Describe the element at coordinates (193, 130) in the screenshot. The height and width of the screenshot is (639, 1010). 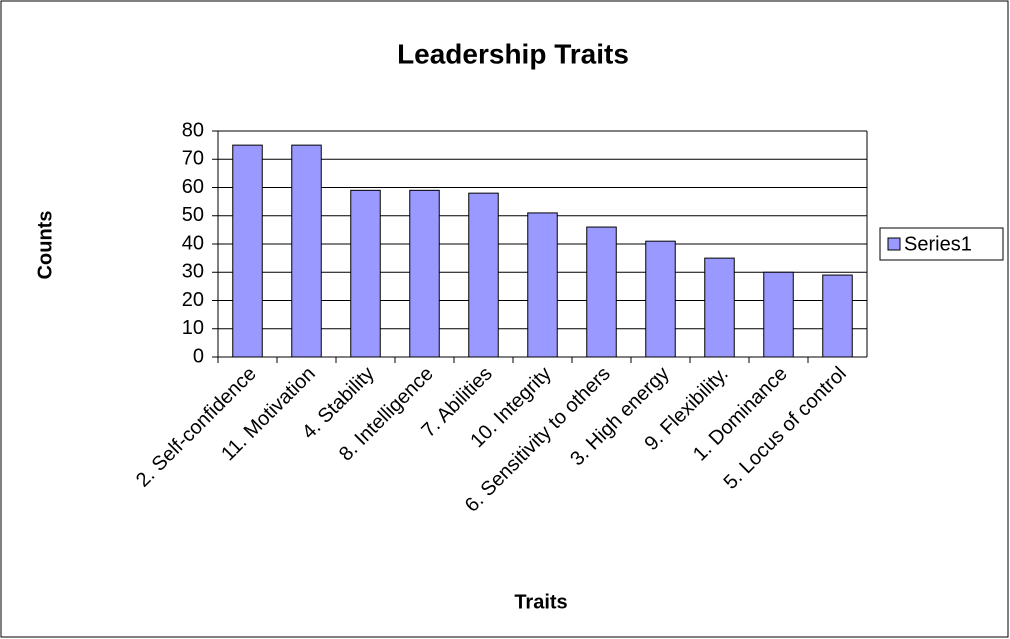
I see `y-tick-label: 80` at that location.